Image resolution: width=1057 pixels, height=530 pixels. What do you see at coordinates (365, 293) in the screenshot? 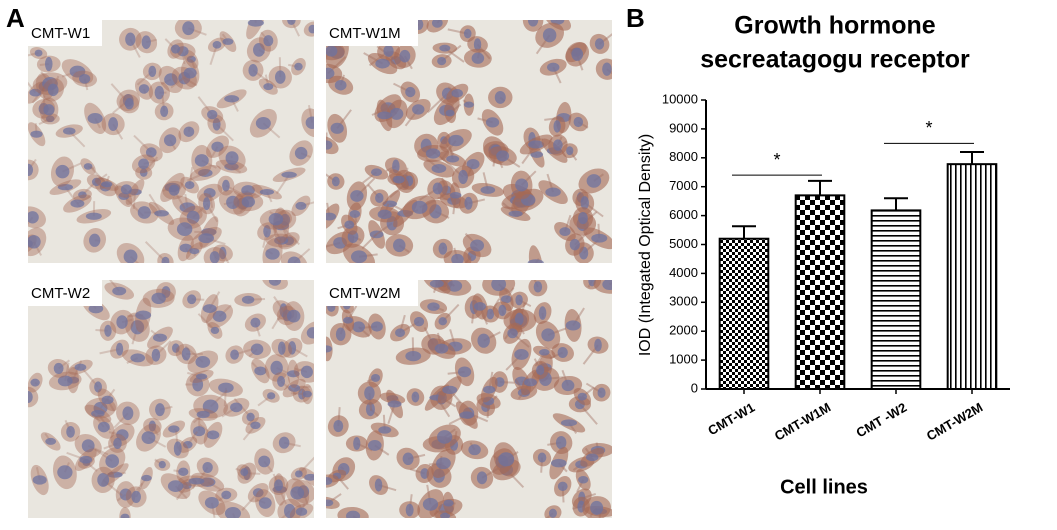
I see `image-label: CMT-W2M` at bounding box center [365, 293].